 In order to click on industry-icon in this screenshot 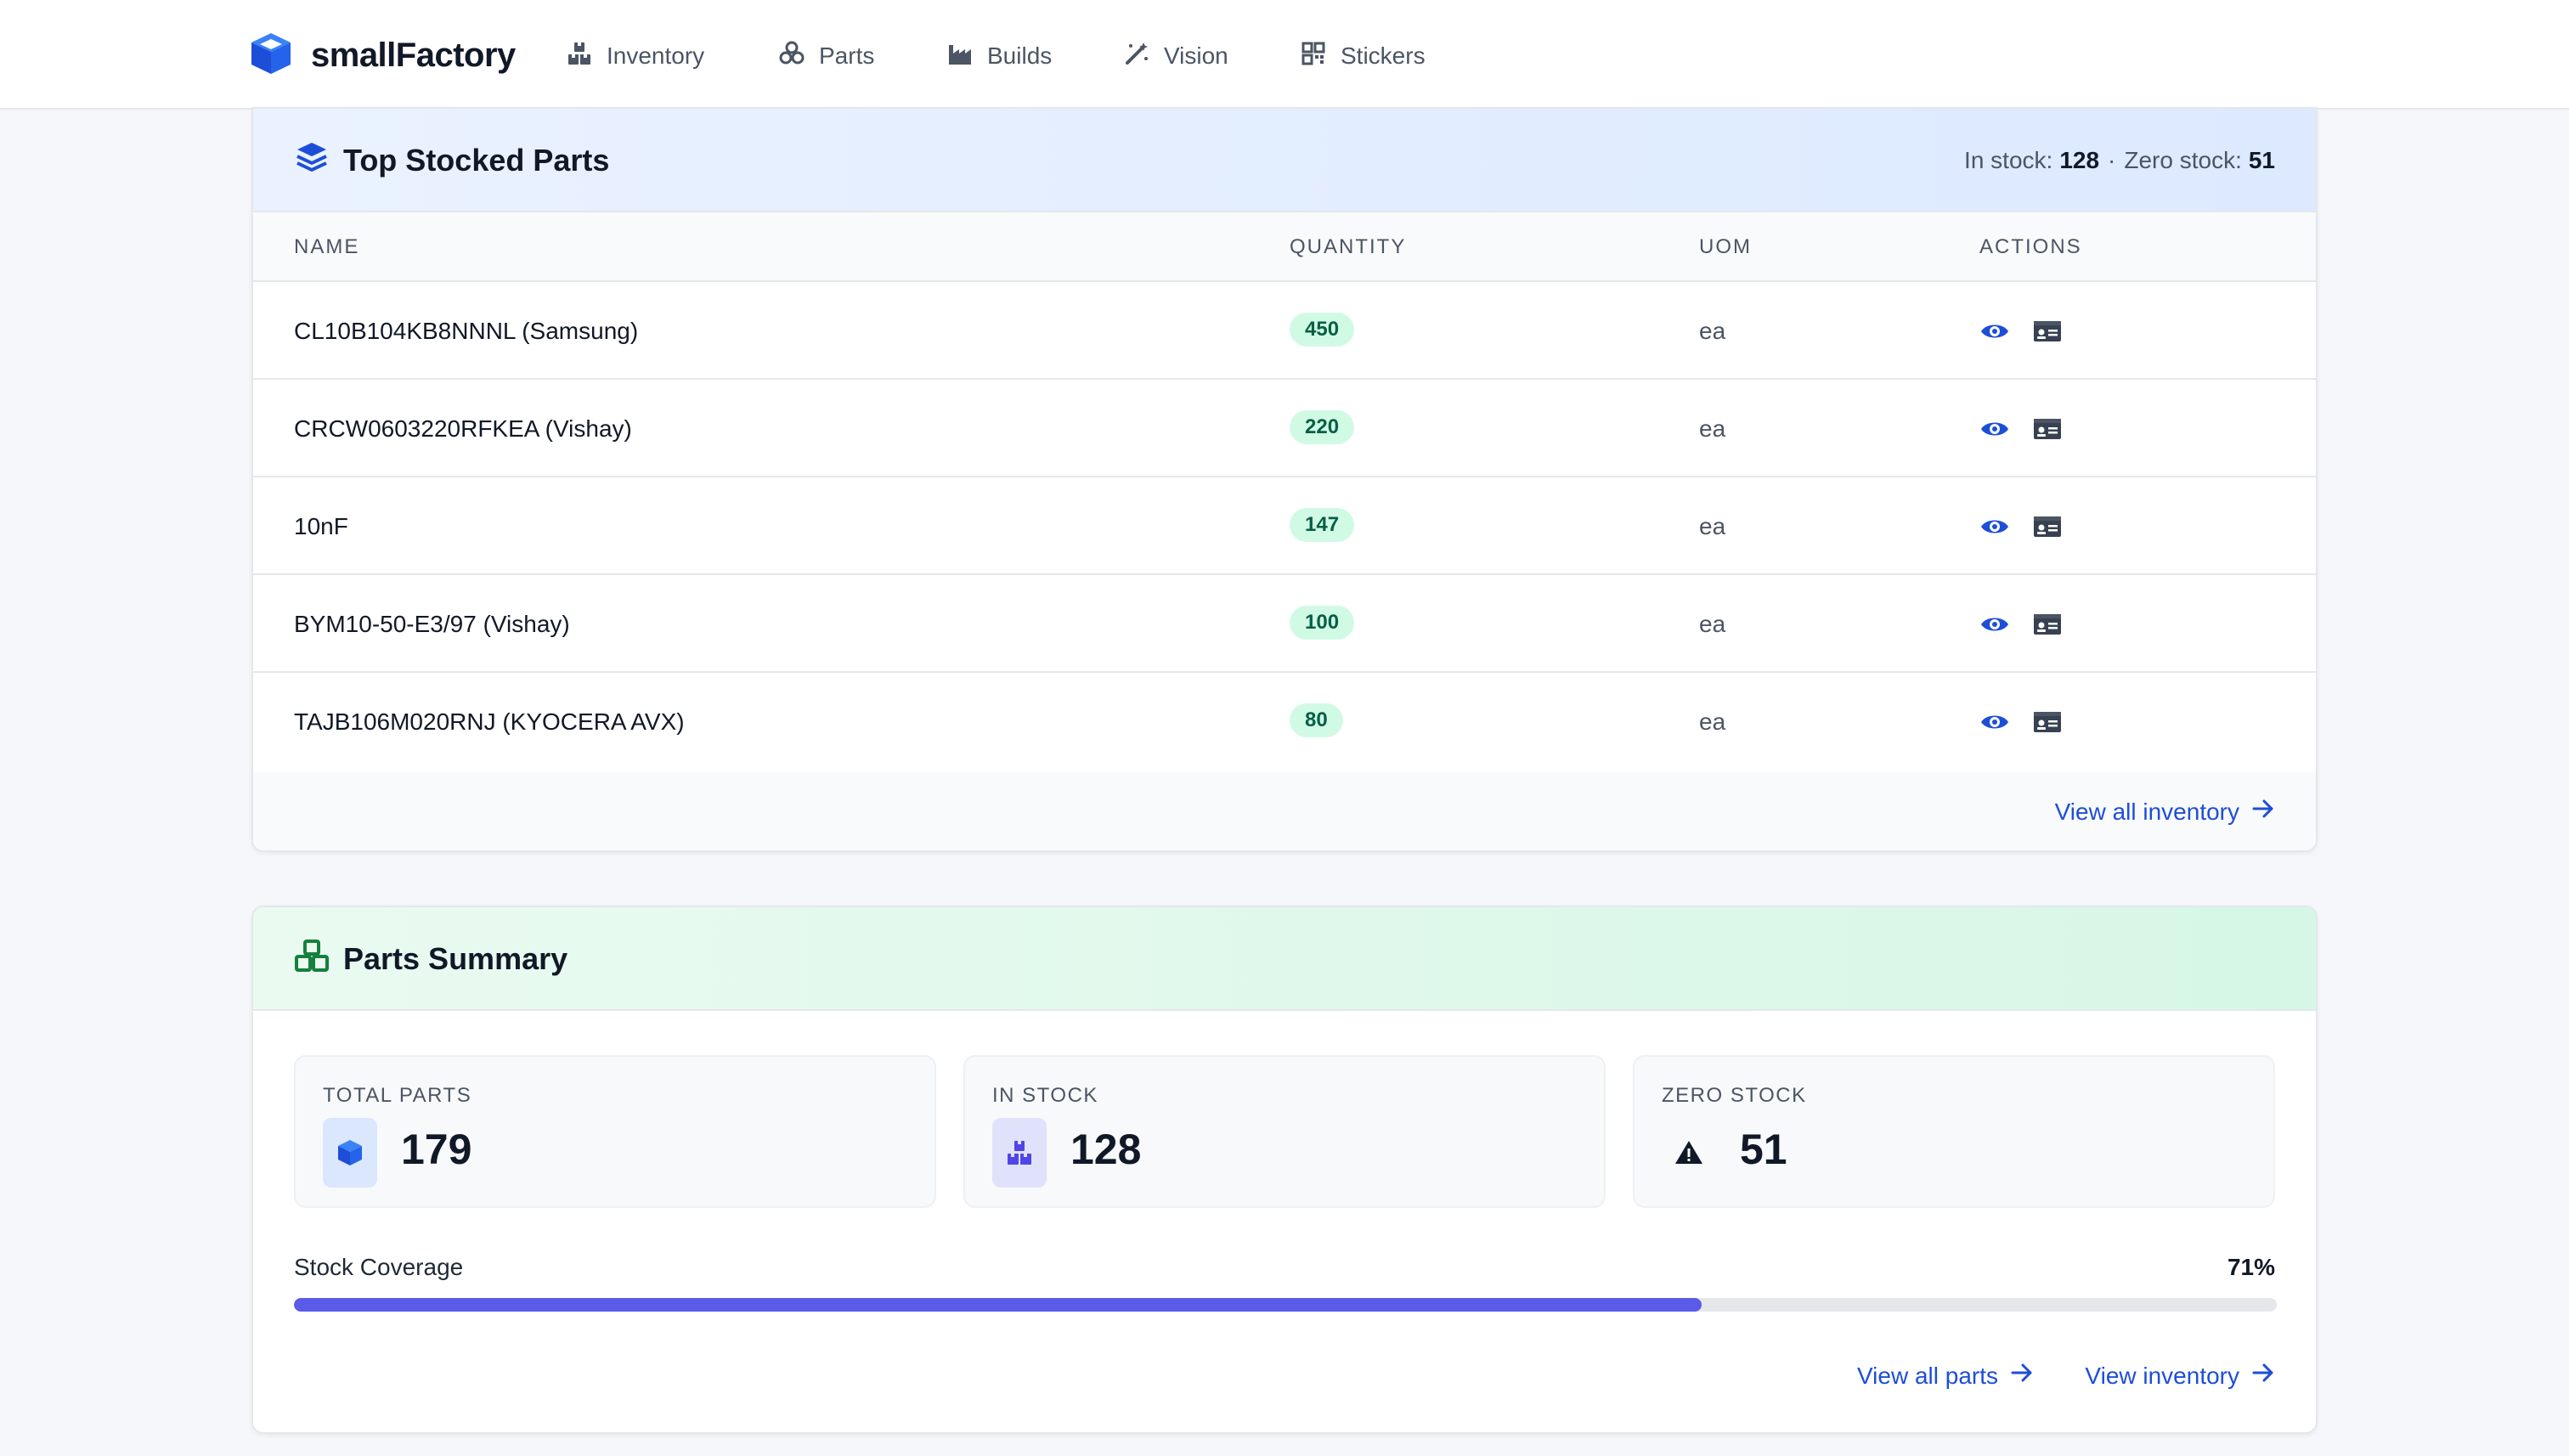, I will do `click(960, 57)`.